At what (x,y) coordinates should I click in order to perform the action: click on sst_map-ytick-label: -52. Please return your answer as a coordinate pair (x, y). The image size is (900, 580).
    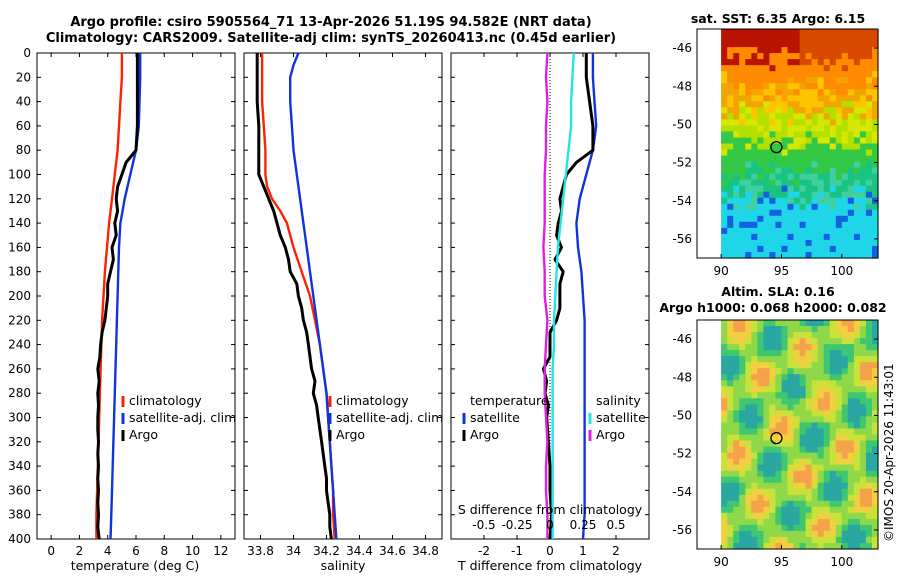
    Looking at the image, I should click on (682, 163).